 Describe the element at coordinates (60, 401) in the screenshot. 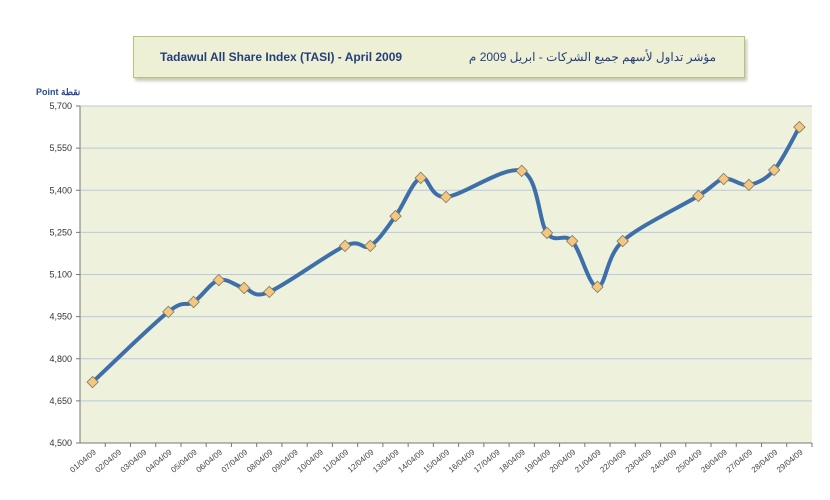

I see `y-tick-label: 4,650` at that location.